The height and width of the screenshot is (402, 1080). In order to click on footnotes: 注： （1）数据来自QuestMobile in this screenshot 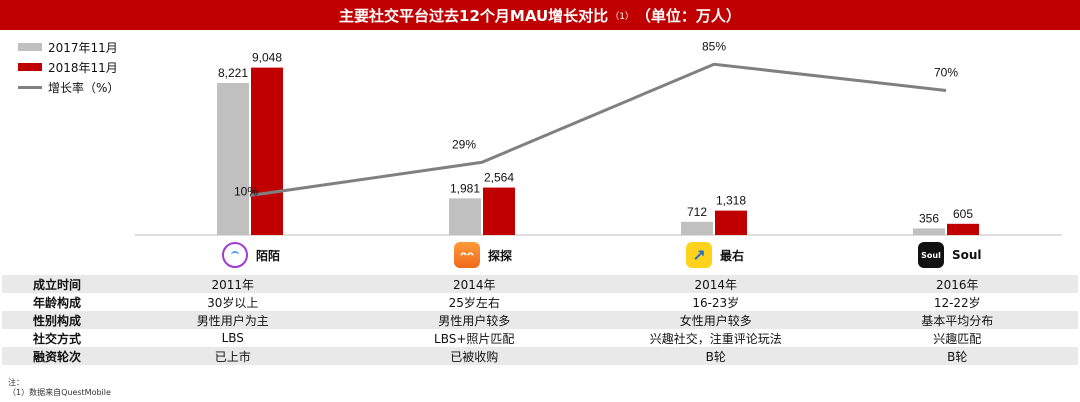, I will do `click(59, 388)`.